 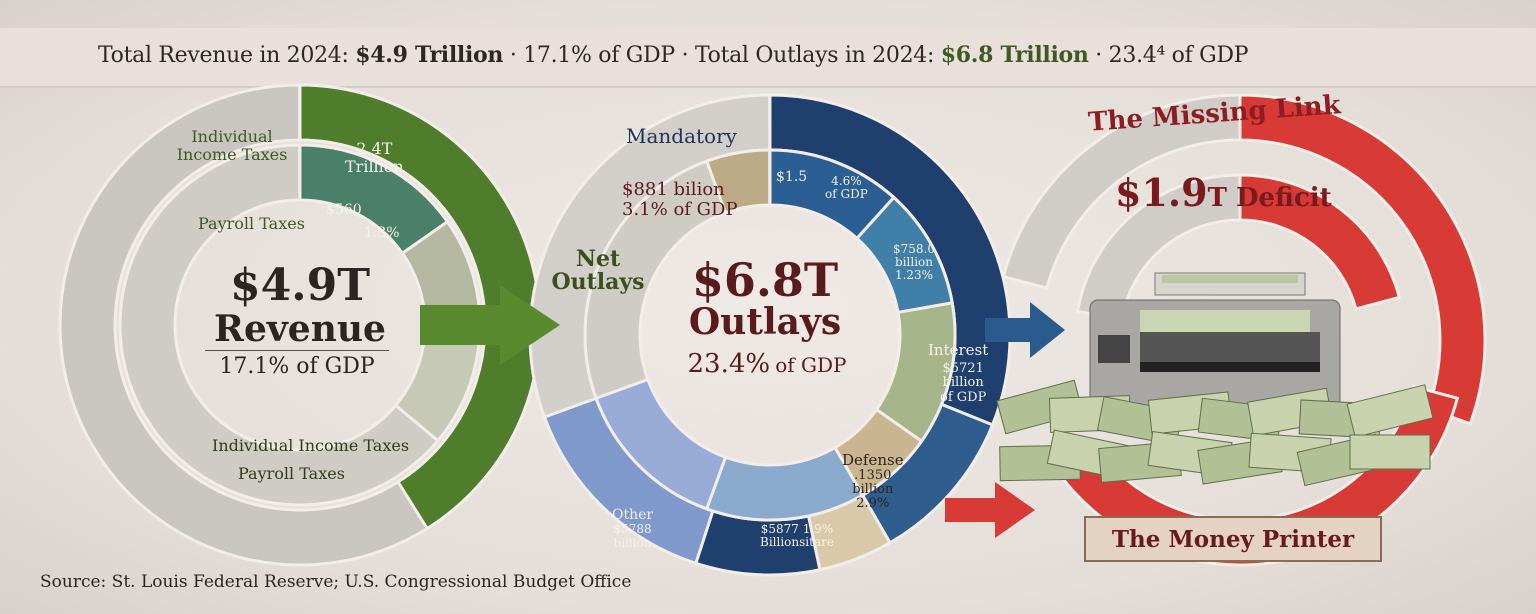 What do you see at coordinates (873, 481) in the screenshot?
I see `defense-label: Defense .1350 billion 2.9%` at bounding box center [873, 481].